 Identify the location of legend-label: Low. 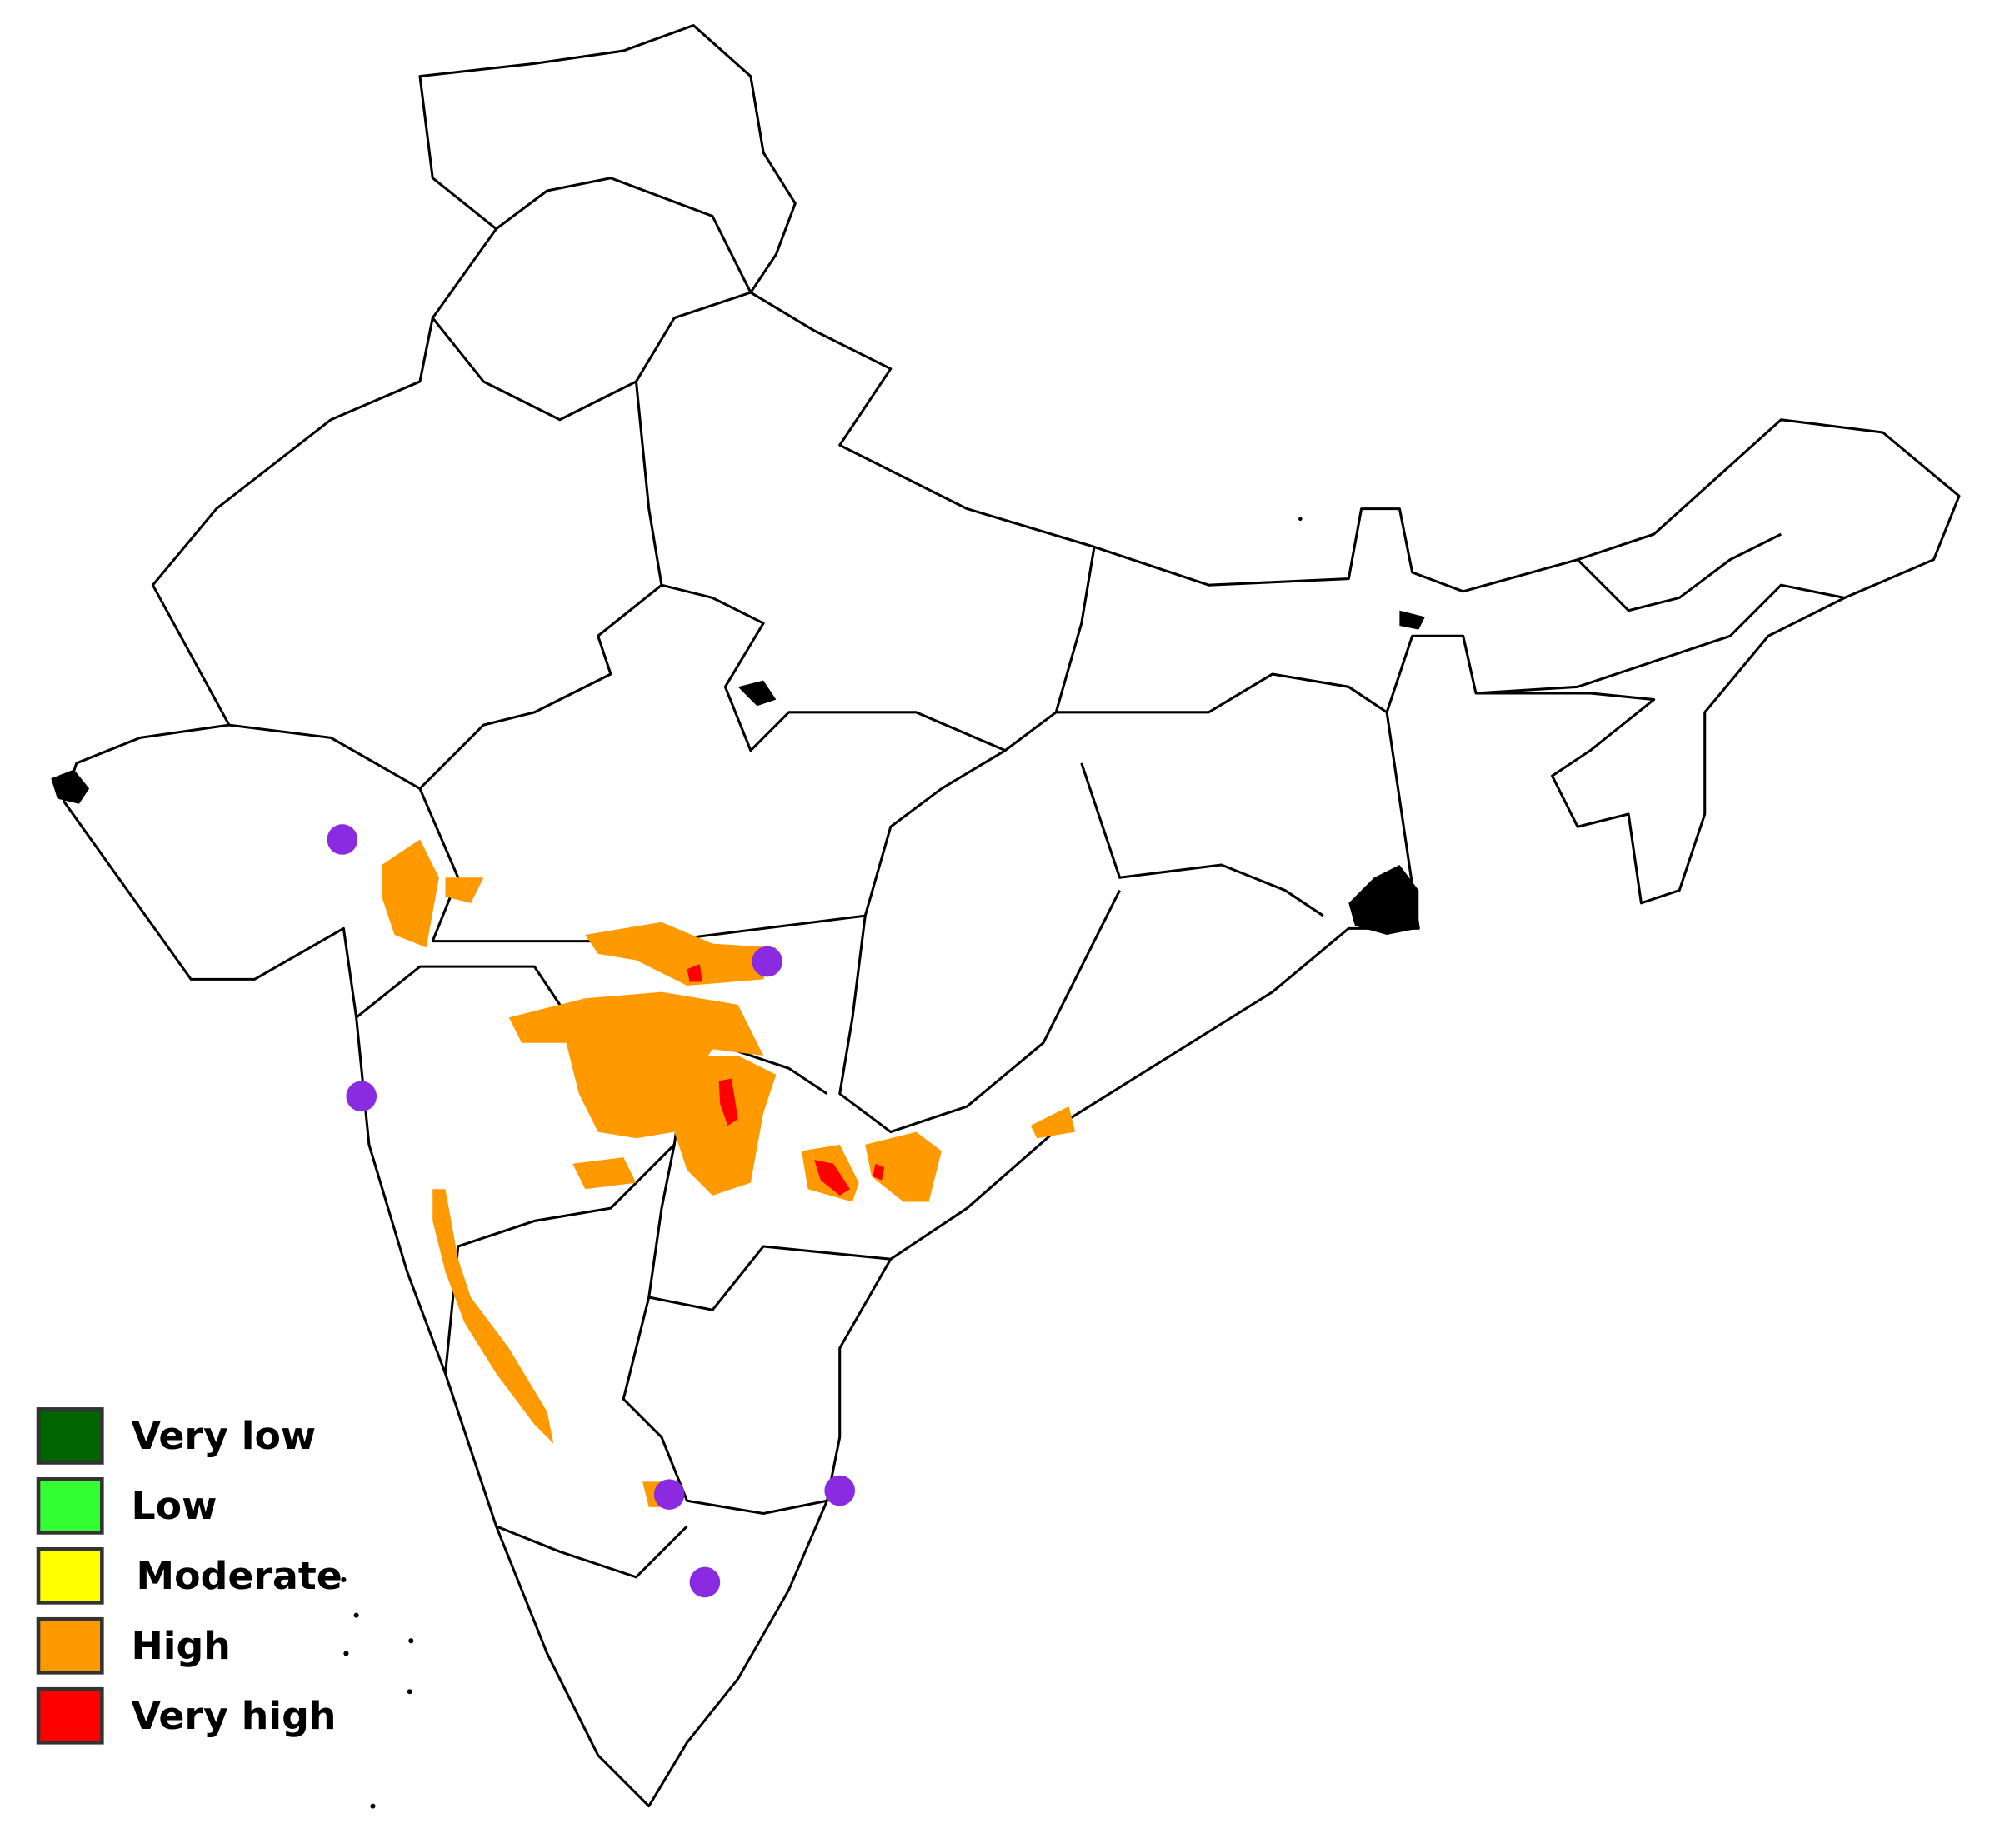
(174, 1506).